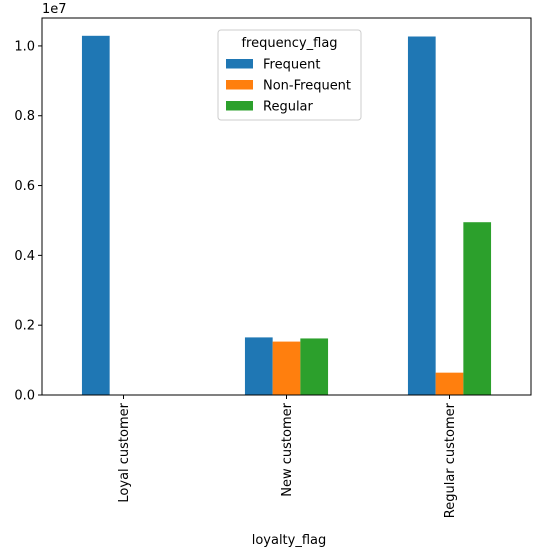 The image size is (547, 557). What do you see at coordinates (239, 85) in the screenshot?
I see `legend-swatch-non-frequent` at bounding box center [239, 85].